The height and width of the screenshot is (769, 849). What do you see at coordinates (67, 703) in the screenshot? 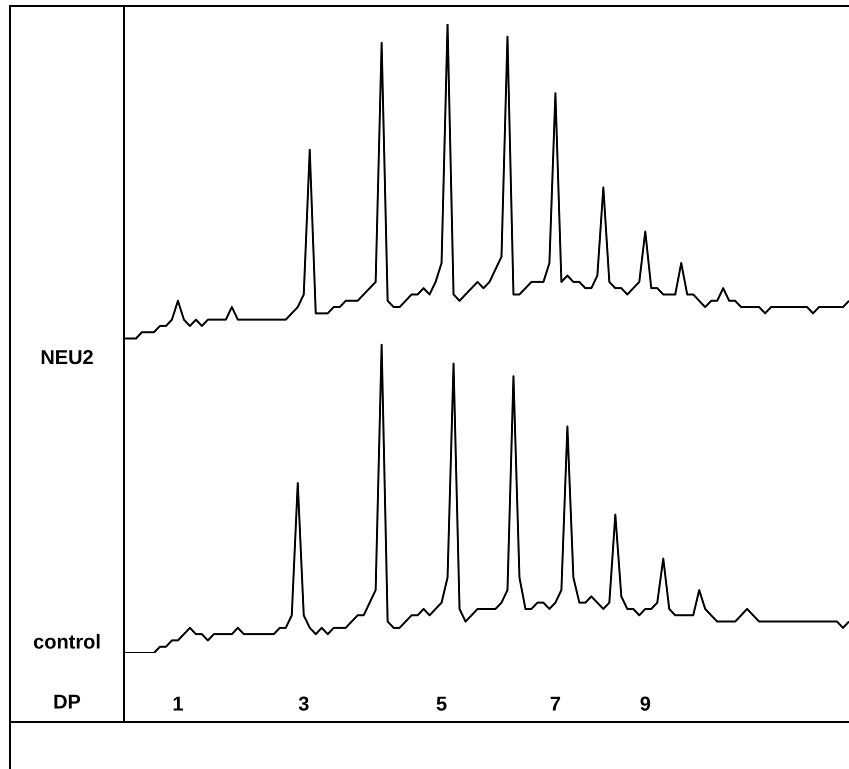
I see `x-axis-title: DP` at bounding box center [67, 703].